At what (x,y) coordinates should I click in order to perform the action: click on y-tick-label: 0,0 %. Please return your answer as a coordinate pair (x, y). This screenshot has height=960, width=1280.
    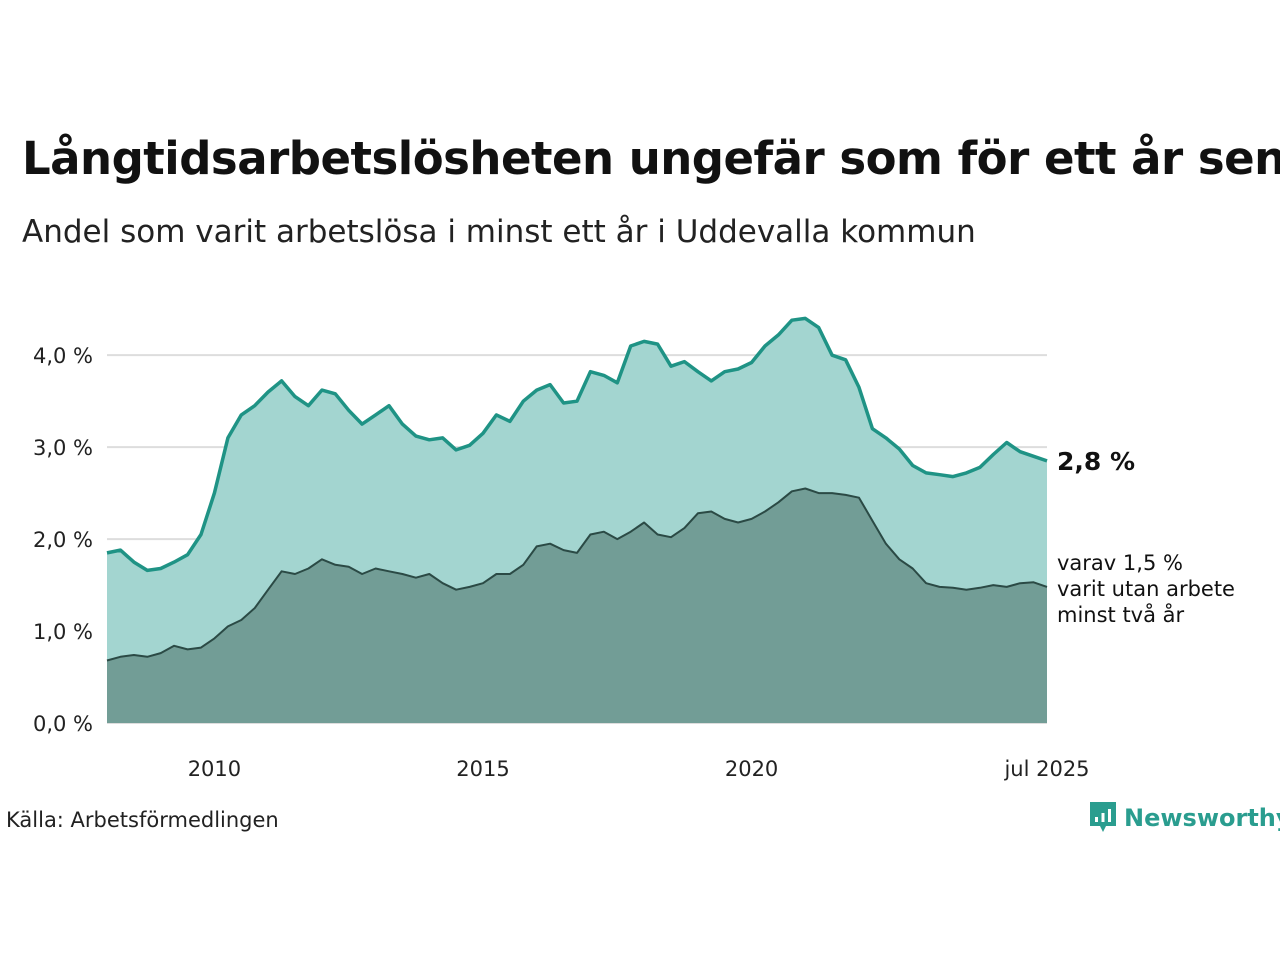
    Looking at the image, I should click on (63, 724).